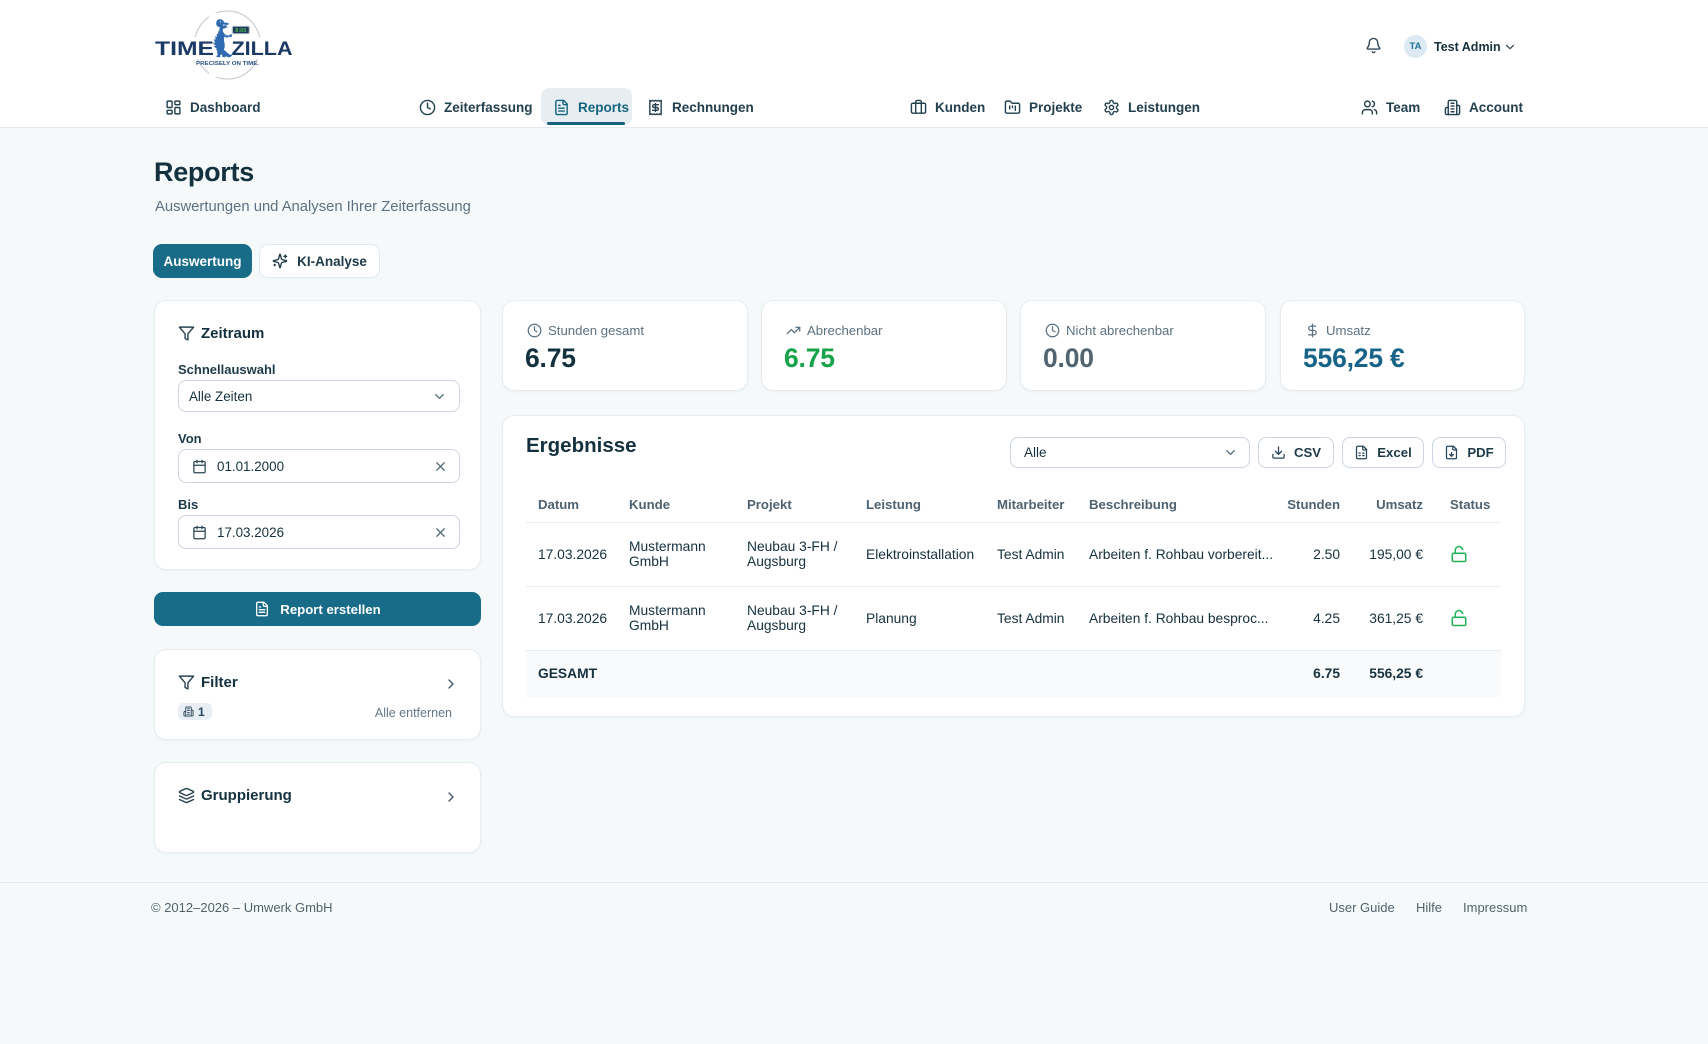  What do you see at coordinates (184, 49) in the screenshot?
I see `svg-text: TIME` at bounding box center [184, 49].